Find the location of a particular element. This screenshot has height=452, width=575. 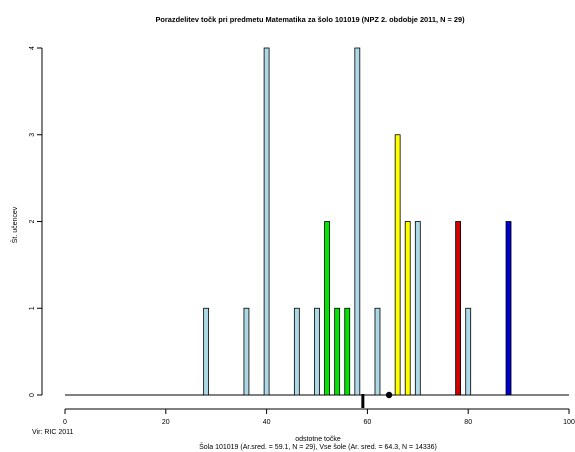

y-axis: 0 1 2 3 4 is located at coordinates (36, 221).